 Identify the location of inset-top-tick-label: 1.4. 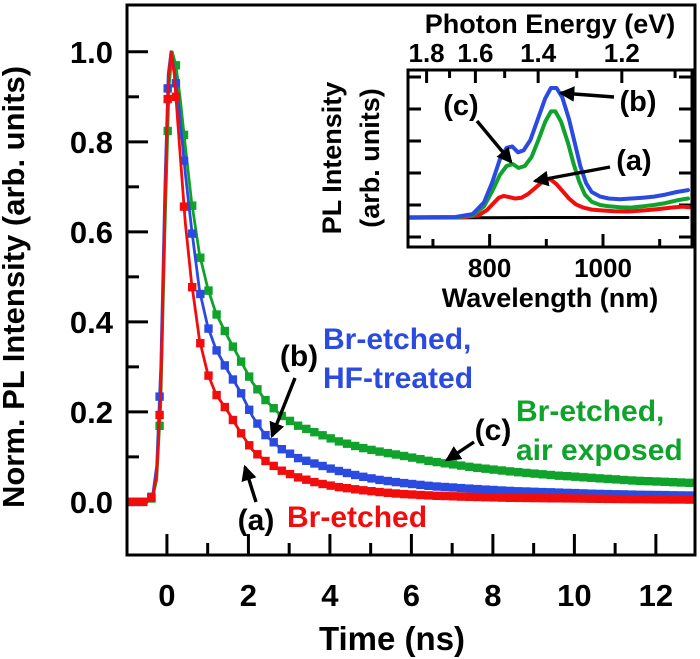
(538, 53).